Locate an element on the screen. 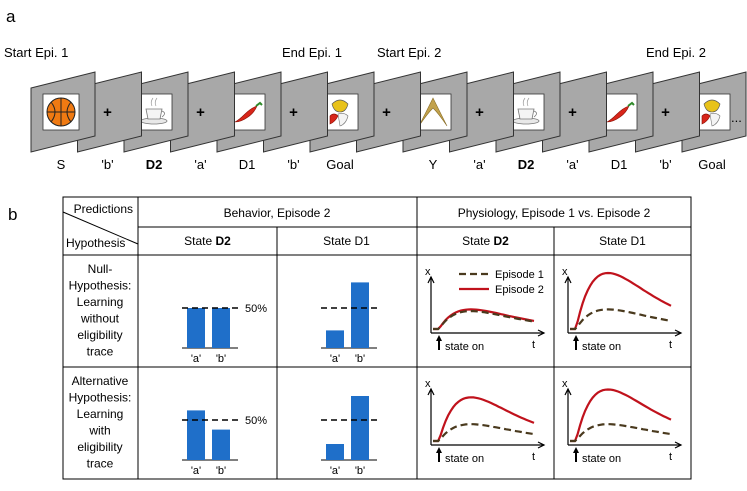 This screenshot has height=491, width=747. ball-seams is located at coordinates (61, 112).